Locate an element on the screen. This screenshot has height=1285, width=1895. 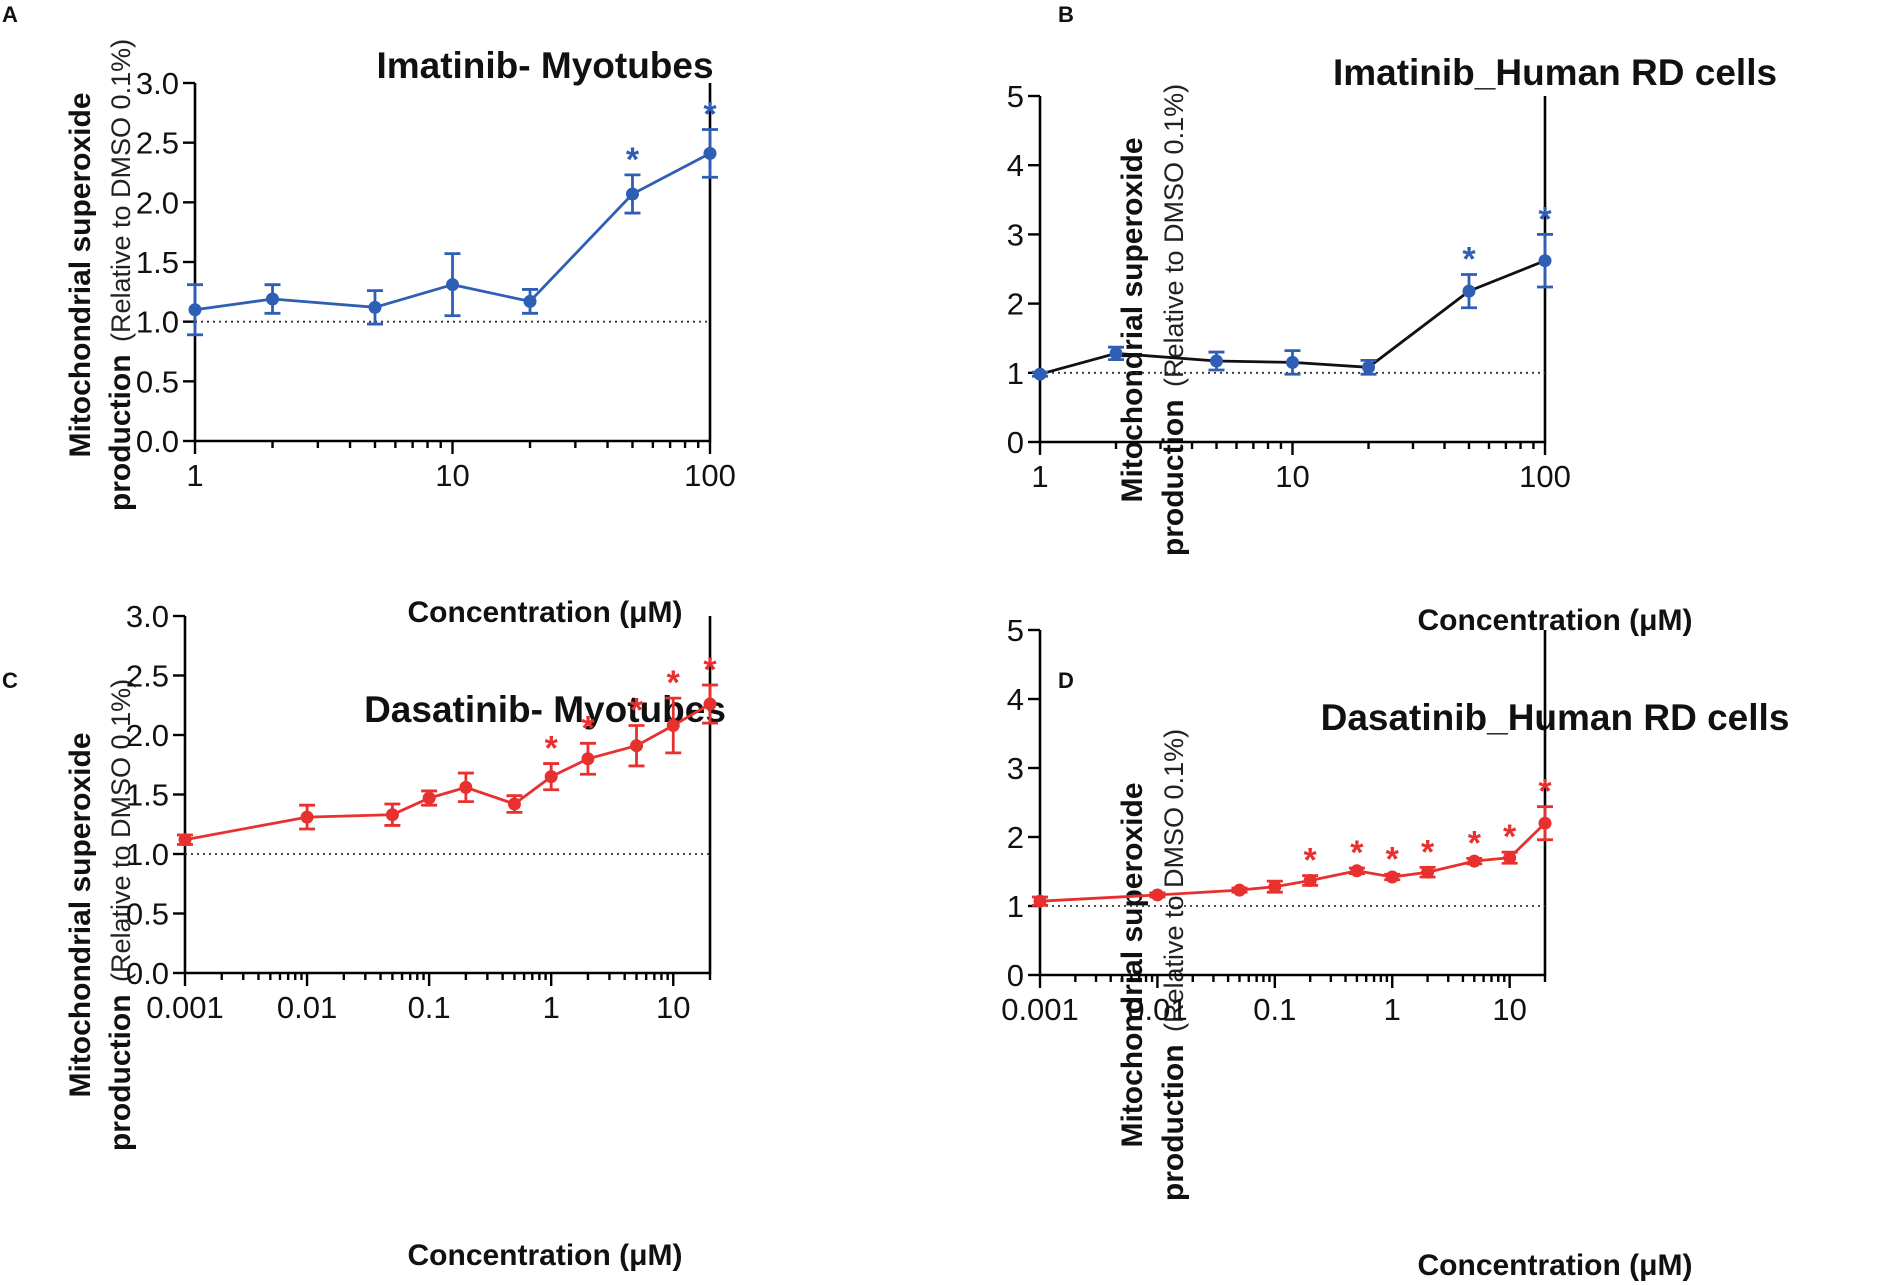
panel-letter: A is located at coordinates (10, 14).